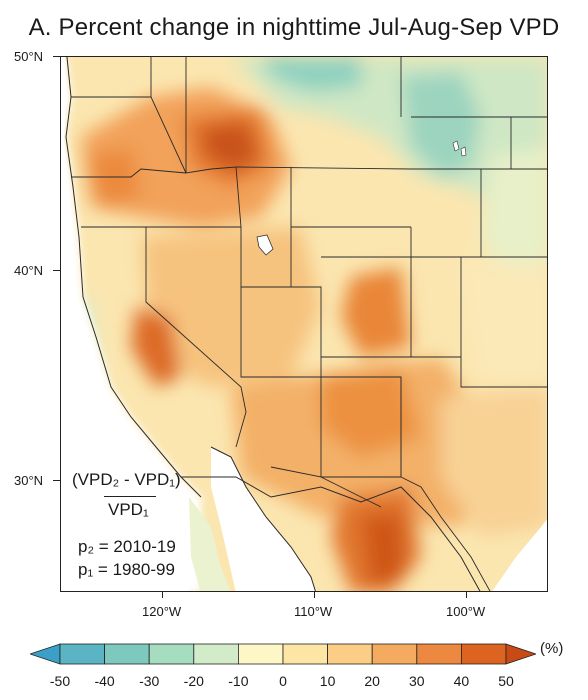  I want to click on colorbar-tick-label: 20, so click(372, 681).